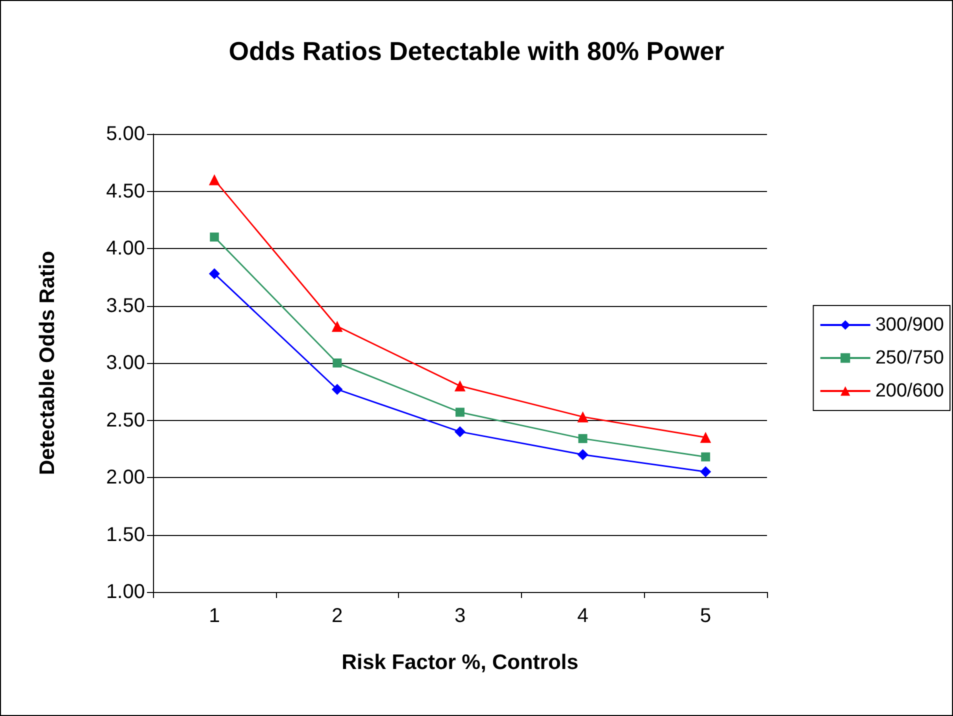 Image resolution: width=953 pixels, height=716 pixels. Describe the element at coordinates (125, 420) in the screenshot. I see `y-tick-label: 2.50` at that location.